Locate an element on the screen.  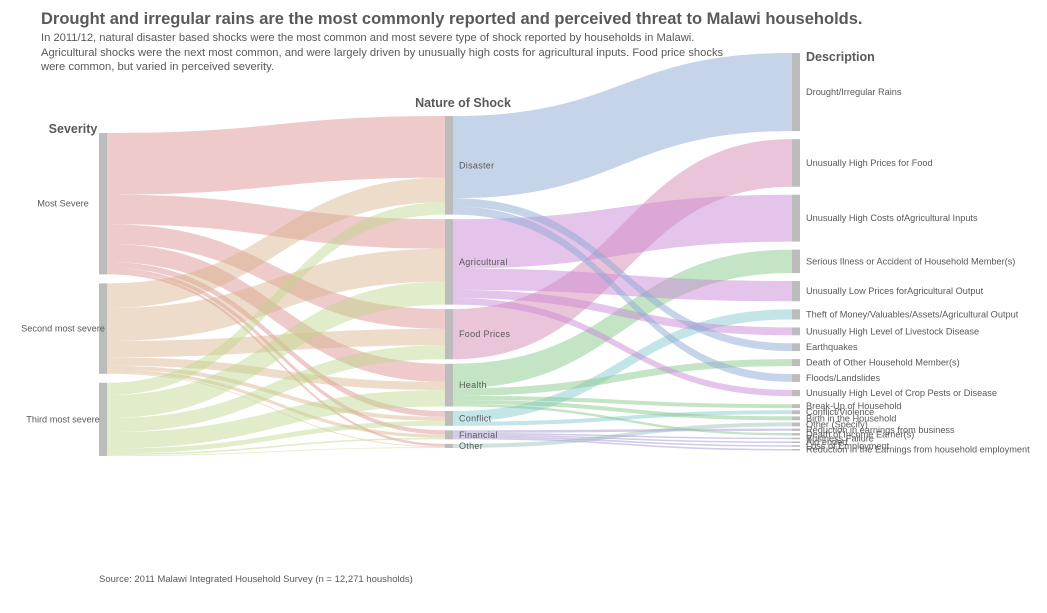
link-s3-disaster is located at coordinates (276, 299).